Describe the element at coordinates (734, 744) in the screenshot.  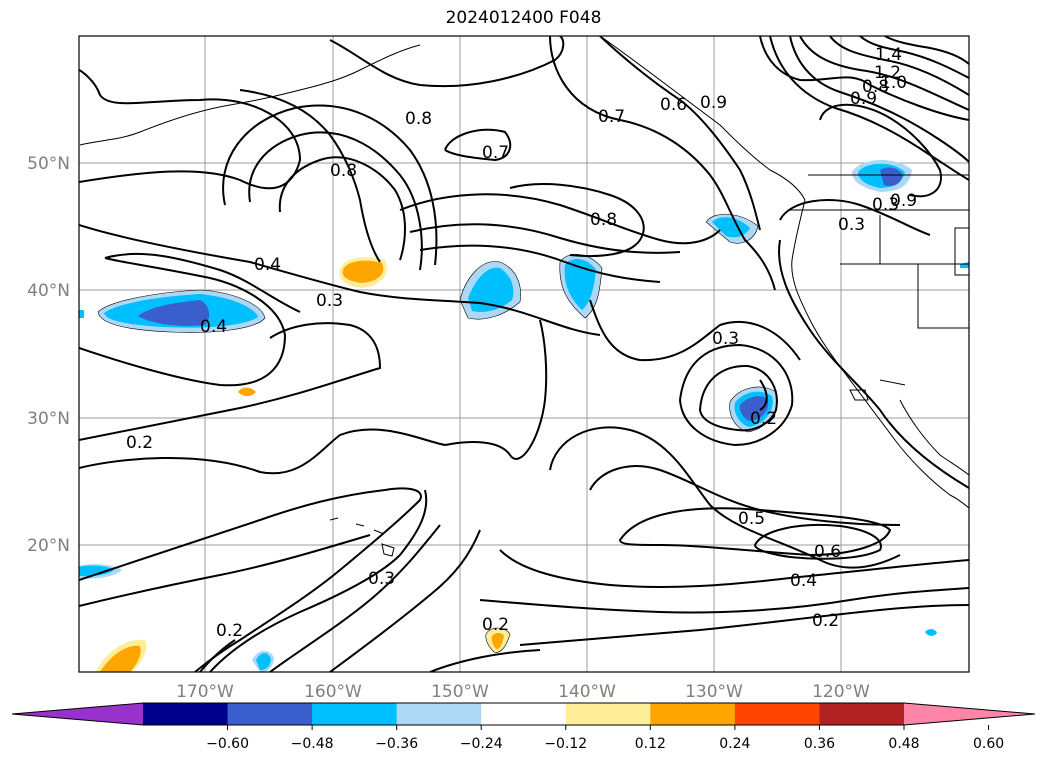
I see `colorbar-tick-label: 0.24` at that location.